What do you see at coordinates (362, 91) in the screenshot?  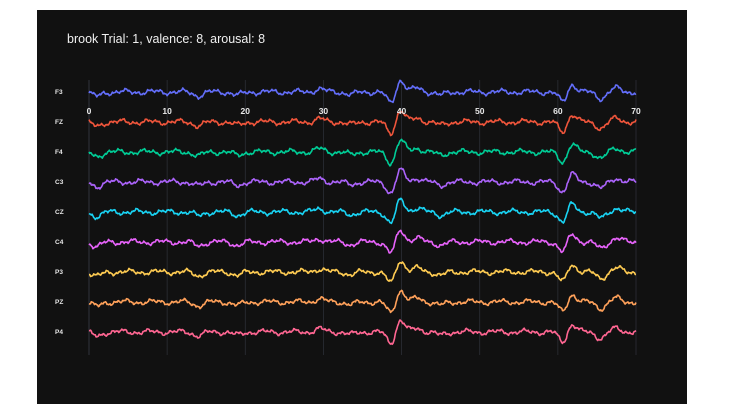 I see `series-line-f3` at bounding box center [362, 91].